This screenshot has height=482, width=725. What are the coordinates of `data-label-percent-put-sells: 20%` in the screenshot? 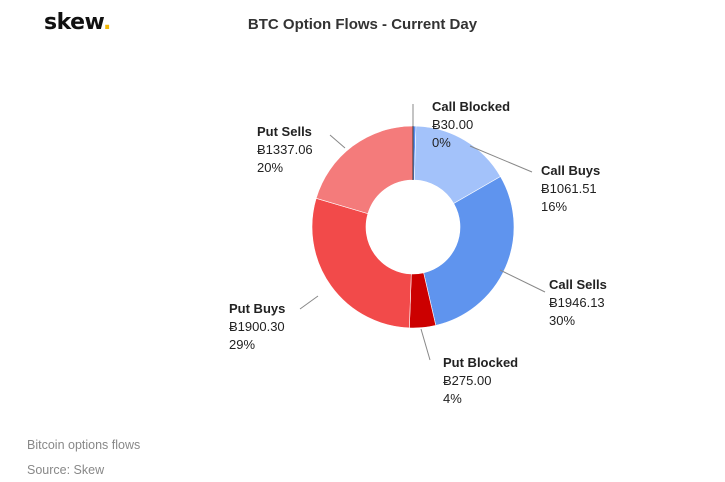 It's located at (270, 167).